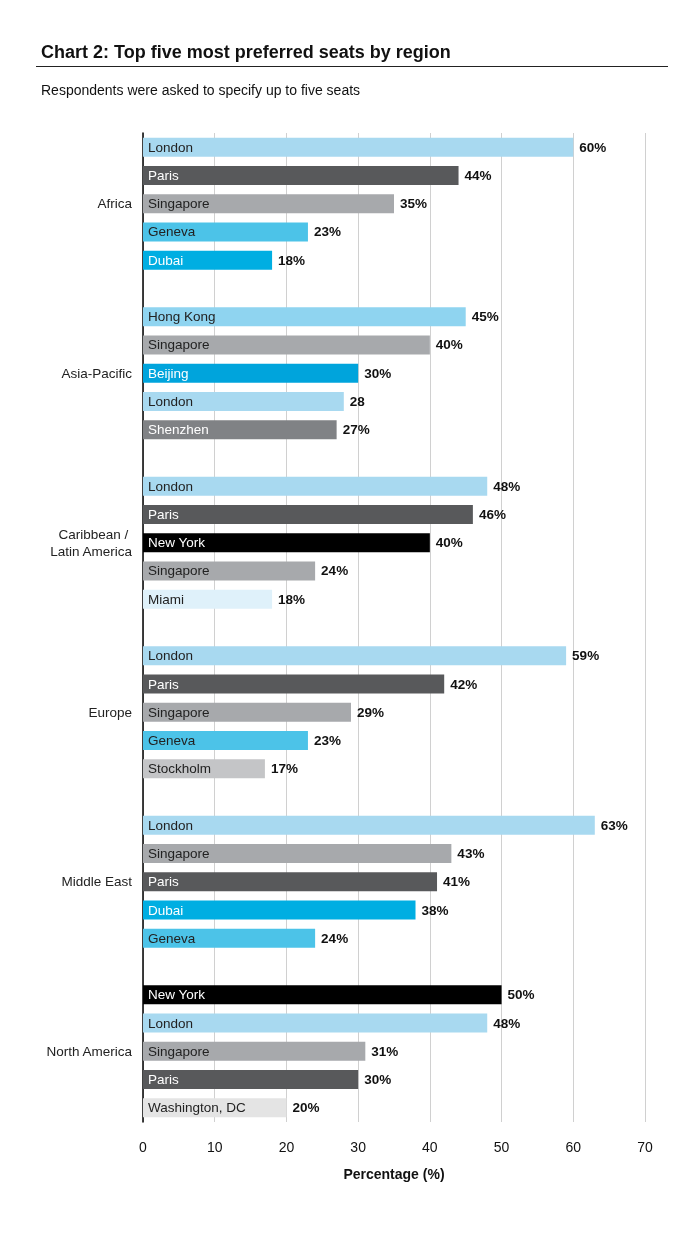 Image resolution: width=690 pixels, height=1240 pixels. What do you see at coordinates (614, 825) in the screenshot?
I see `data-label: 63%` at bounding box center [614, 825].